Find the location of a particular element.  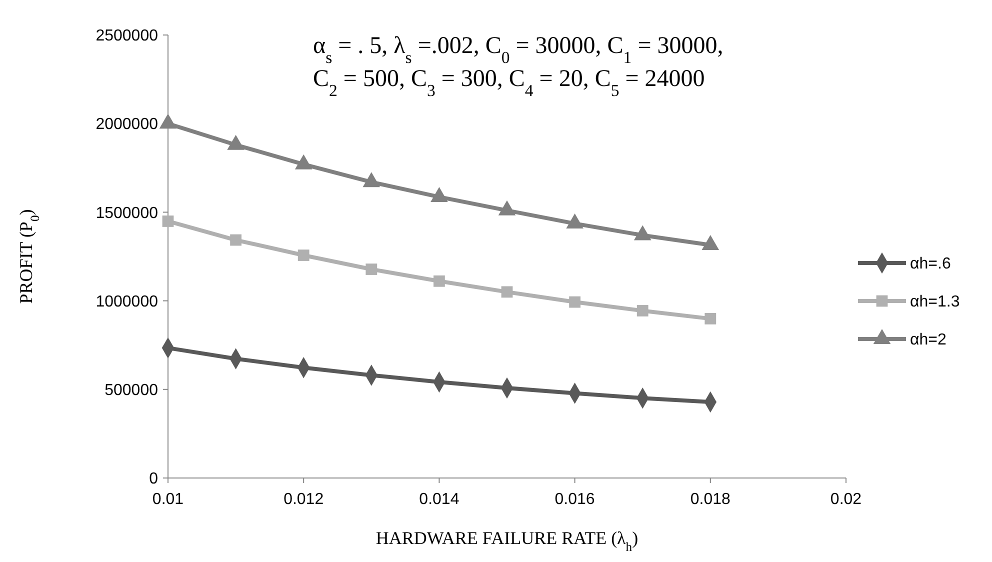

text: α$_{s}$ = . 5, λ$_{s}$ =.002, C$_{0}$ = 30000, C$_{1}$ = 30000, is located at coordinates (518, 49).